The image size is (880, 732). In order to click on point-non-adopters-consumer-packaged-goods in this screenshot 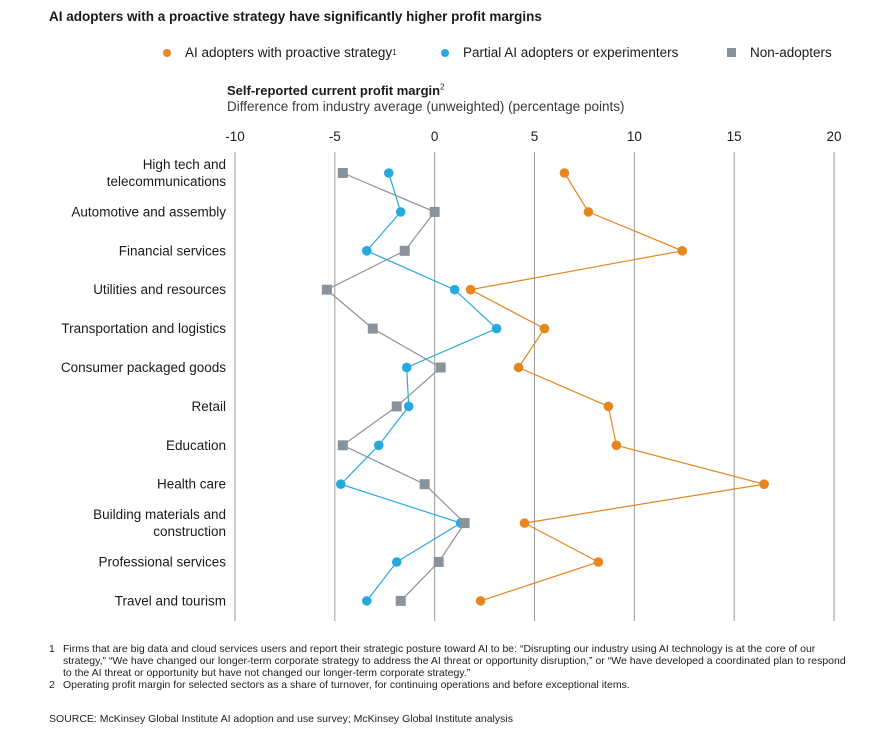, I will do `click(440, 367)`.